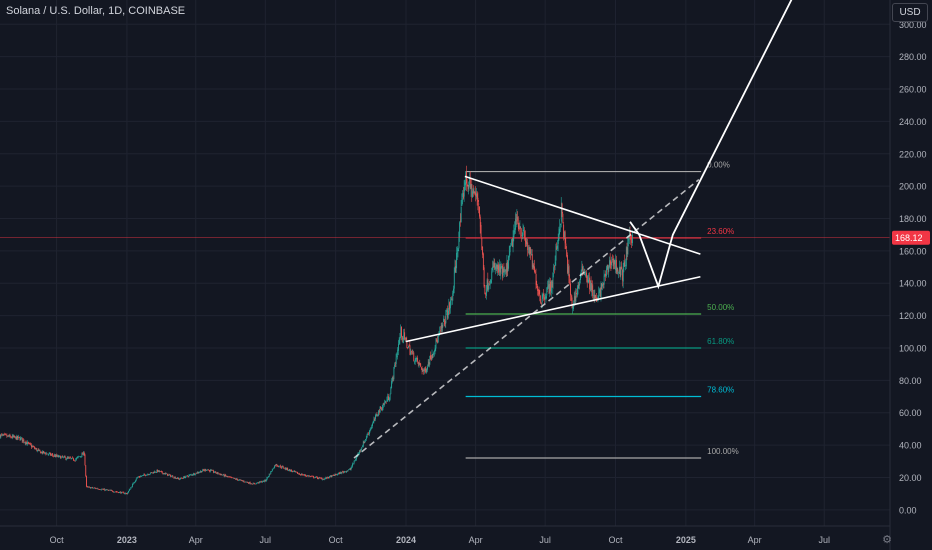  What do you see at coordinates (615, 540) in the screenshot?
I see `x-tick-label: Oct` at bounding box center [615, 540].